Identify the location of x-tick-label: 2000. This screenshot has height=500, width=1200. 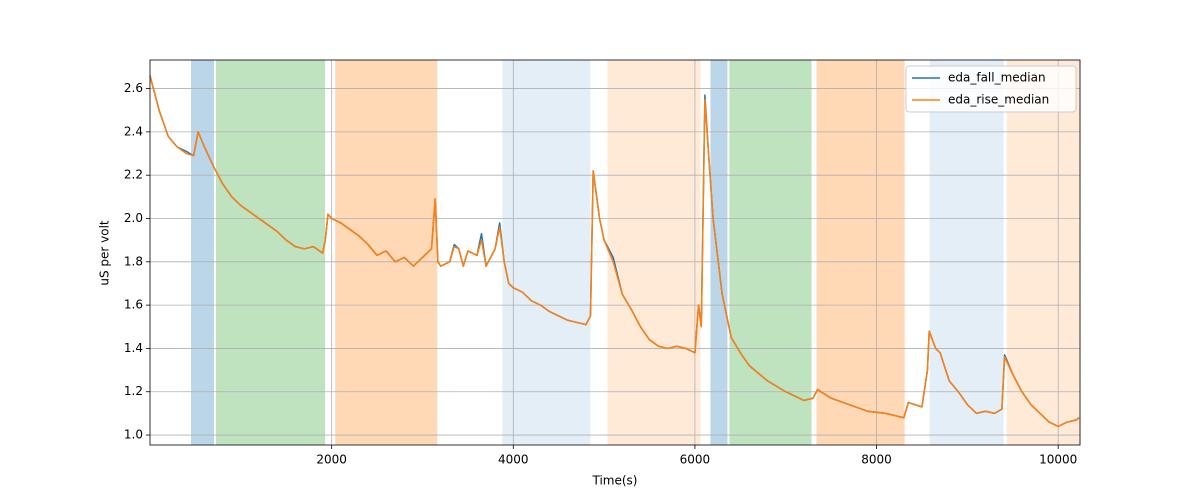
(331, 460).